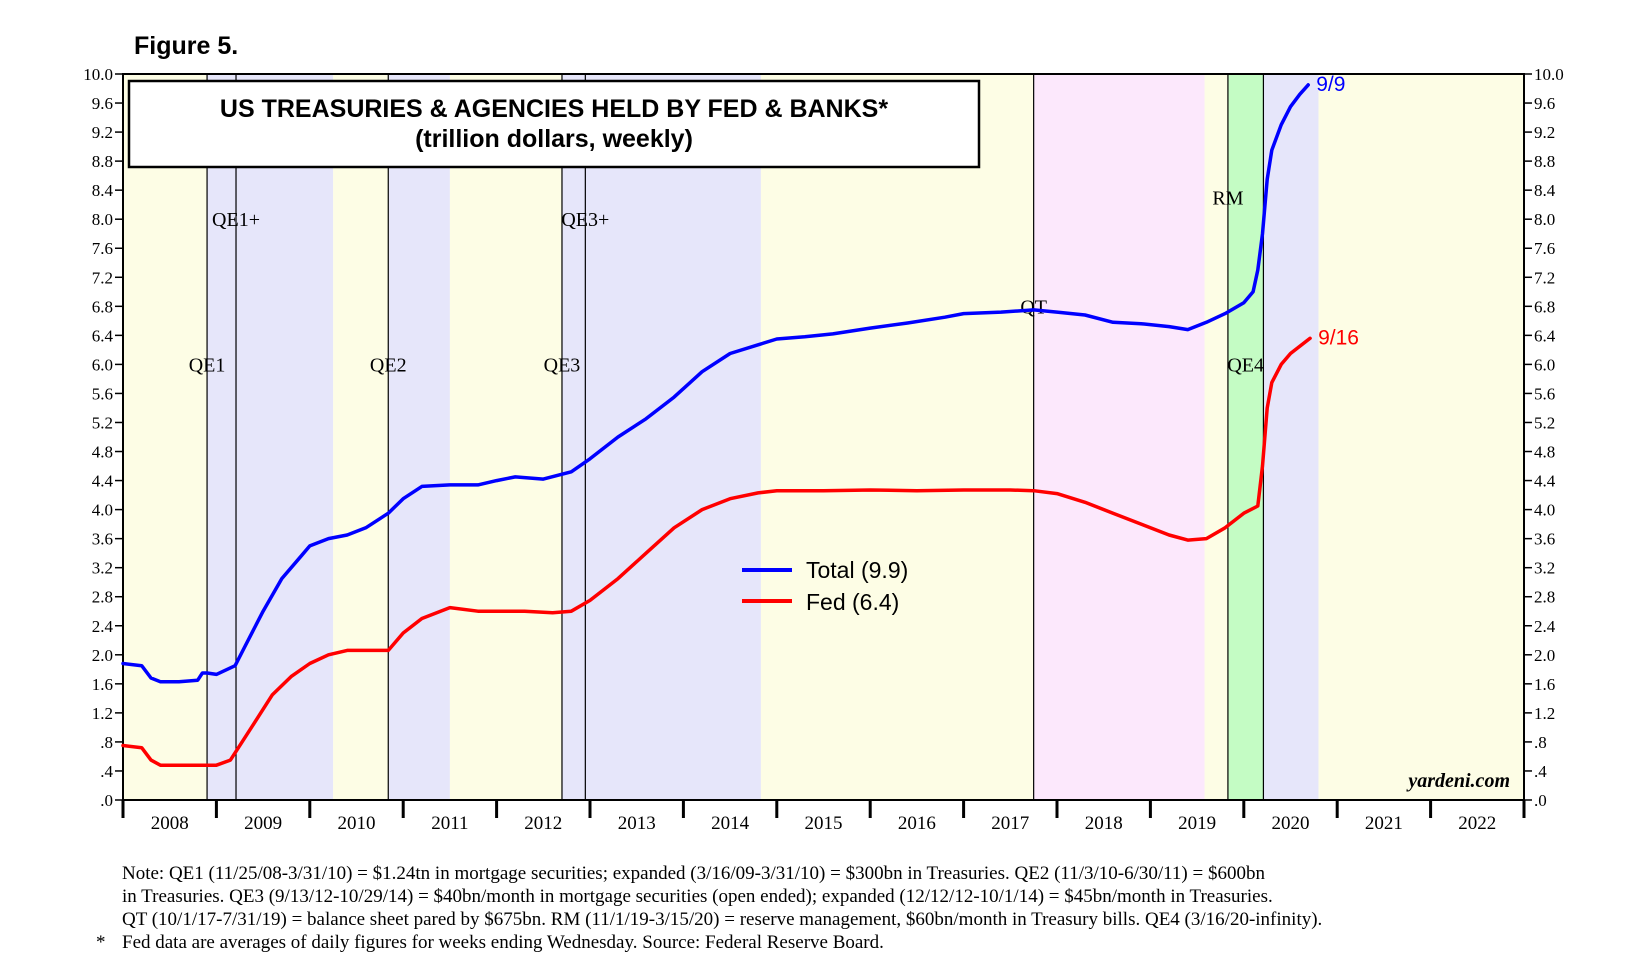  What do you see at coordinates (857, 570) in the screenshot?
I see `legend-label-total: Total (9.9)` at bounding box center [857, 570].